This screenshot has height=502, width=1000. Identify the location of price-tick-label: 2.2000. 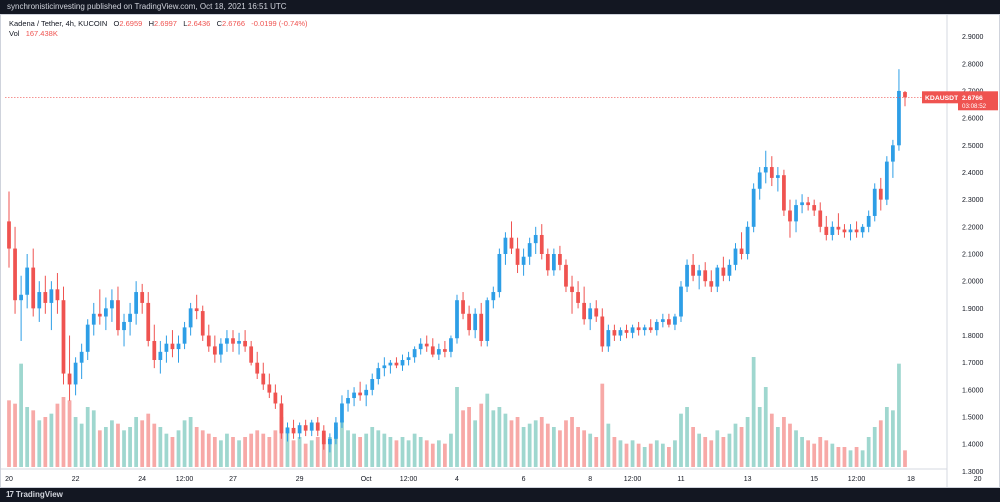
(973, 227).